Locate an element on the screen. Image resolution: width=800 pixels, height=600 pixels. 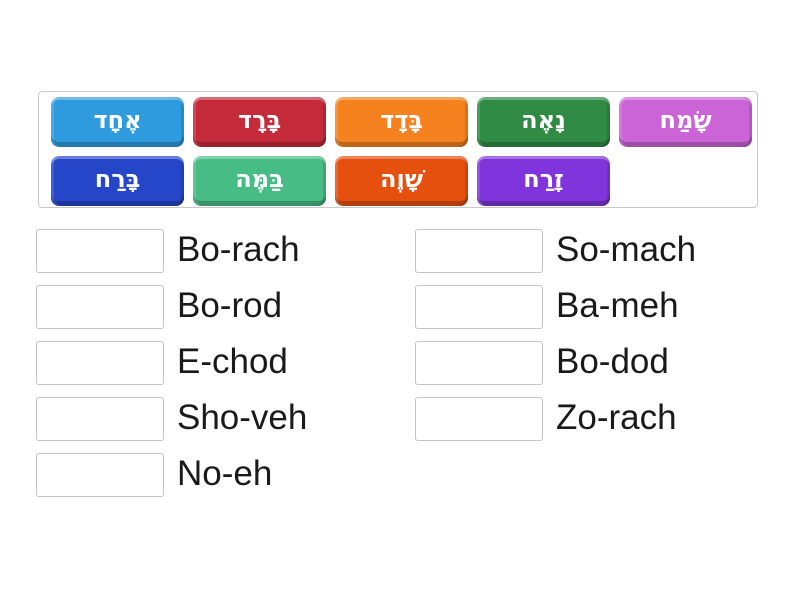
tile-zo-rach: זָרַח is located at coordinates (543, 181).